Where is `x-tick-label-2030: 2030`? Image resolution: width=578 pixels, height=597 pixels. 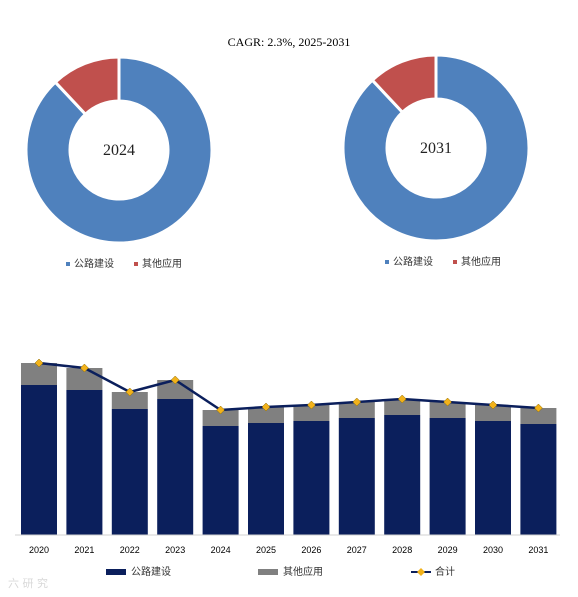
x-tick-label-2030: 2030 is located at coordinates (493, 550).